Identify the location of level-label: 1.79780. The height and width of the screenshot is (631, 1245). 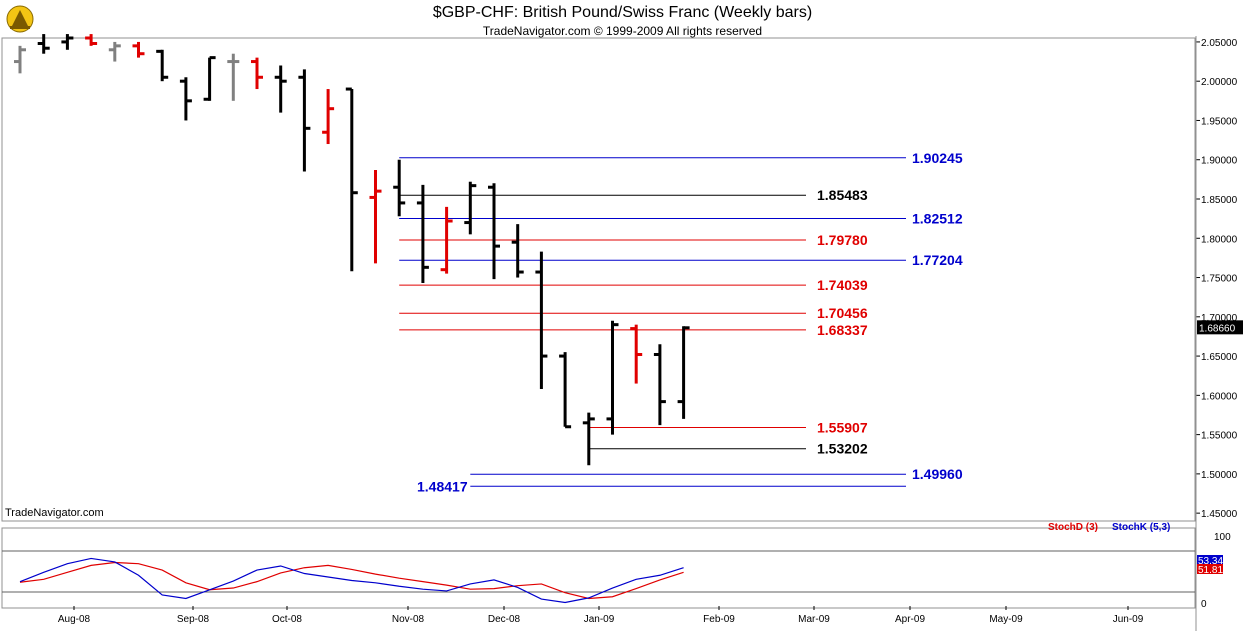
(842, 240).